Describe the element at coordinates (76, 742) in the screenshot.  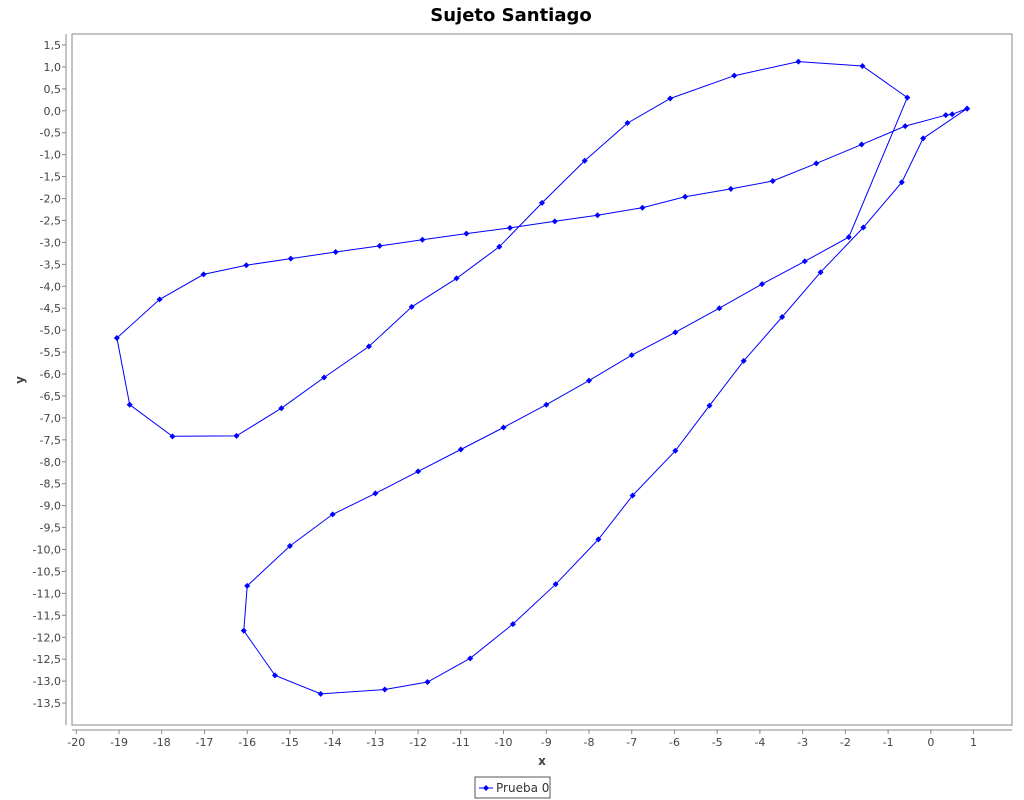
I see `x-tick-label: -20` at that location.